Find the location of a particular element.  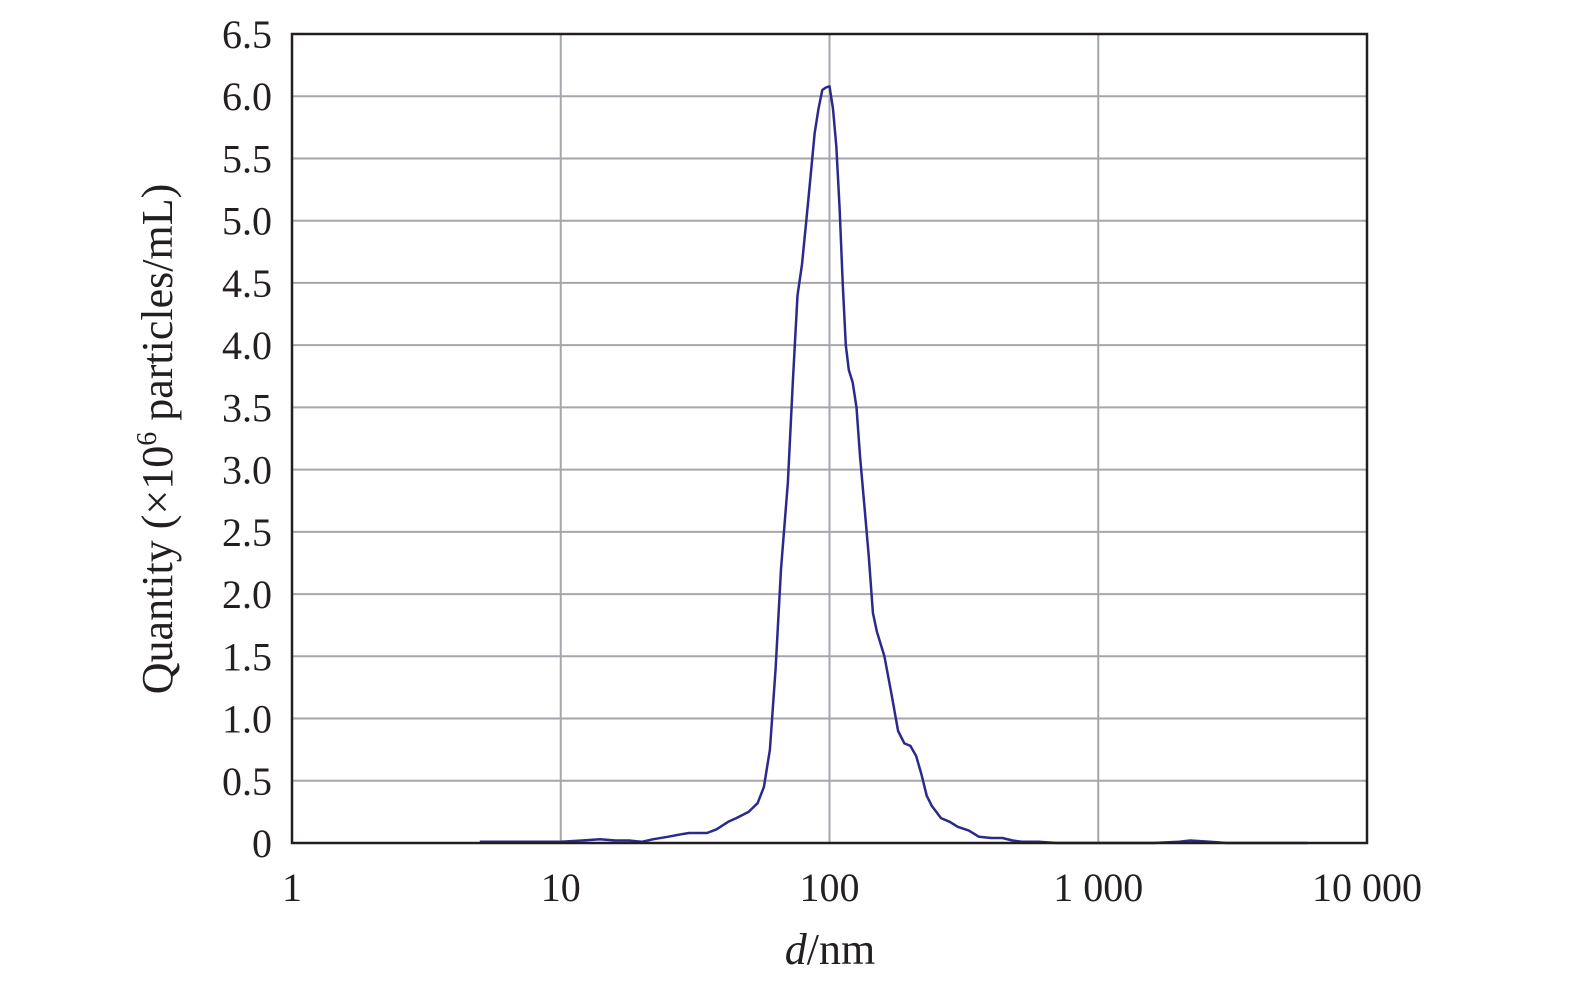

y-tick-label: 2.0 is located at coordinates (247, 594).